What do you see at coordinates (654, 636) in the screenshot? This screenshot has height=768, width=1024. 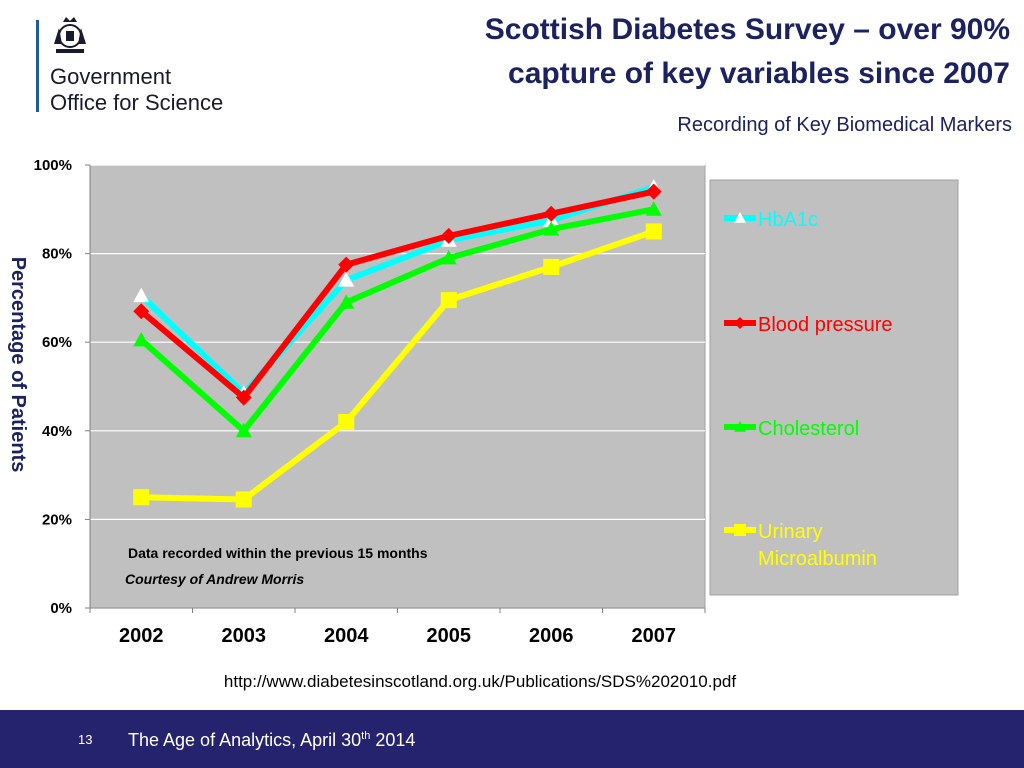 I see `x-tick-label: 2007` at bounding box center [654, 636].